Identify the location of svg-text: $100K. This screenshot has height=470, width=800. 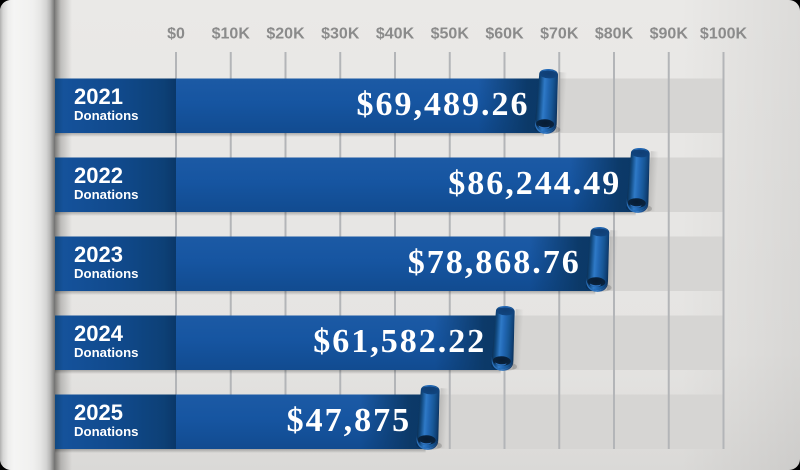
(724, 34).